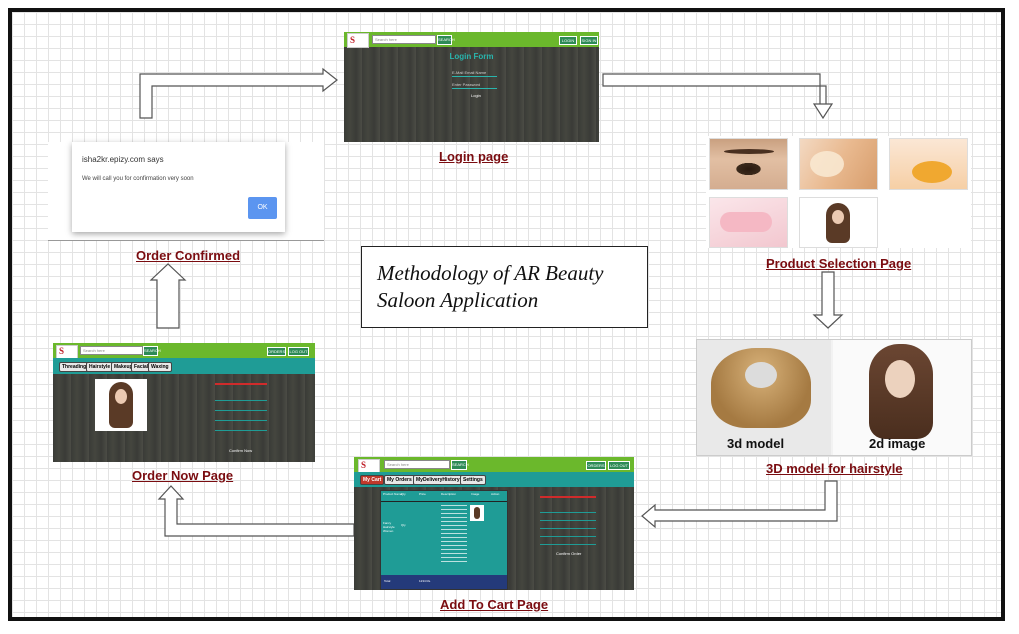  I want to click on cart-total-label: Total, so click(387, 581).